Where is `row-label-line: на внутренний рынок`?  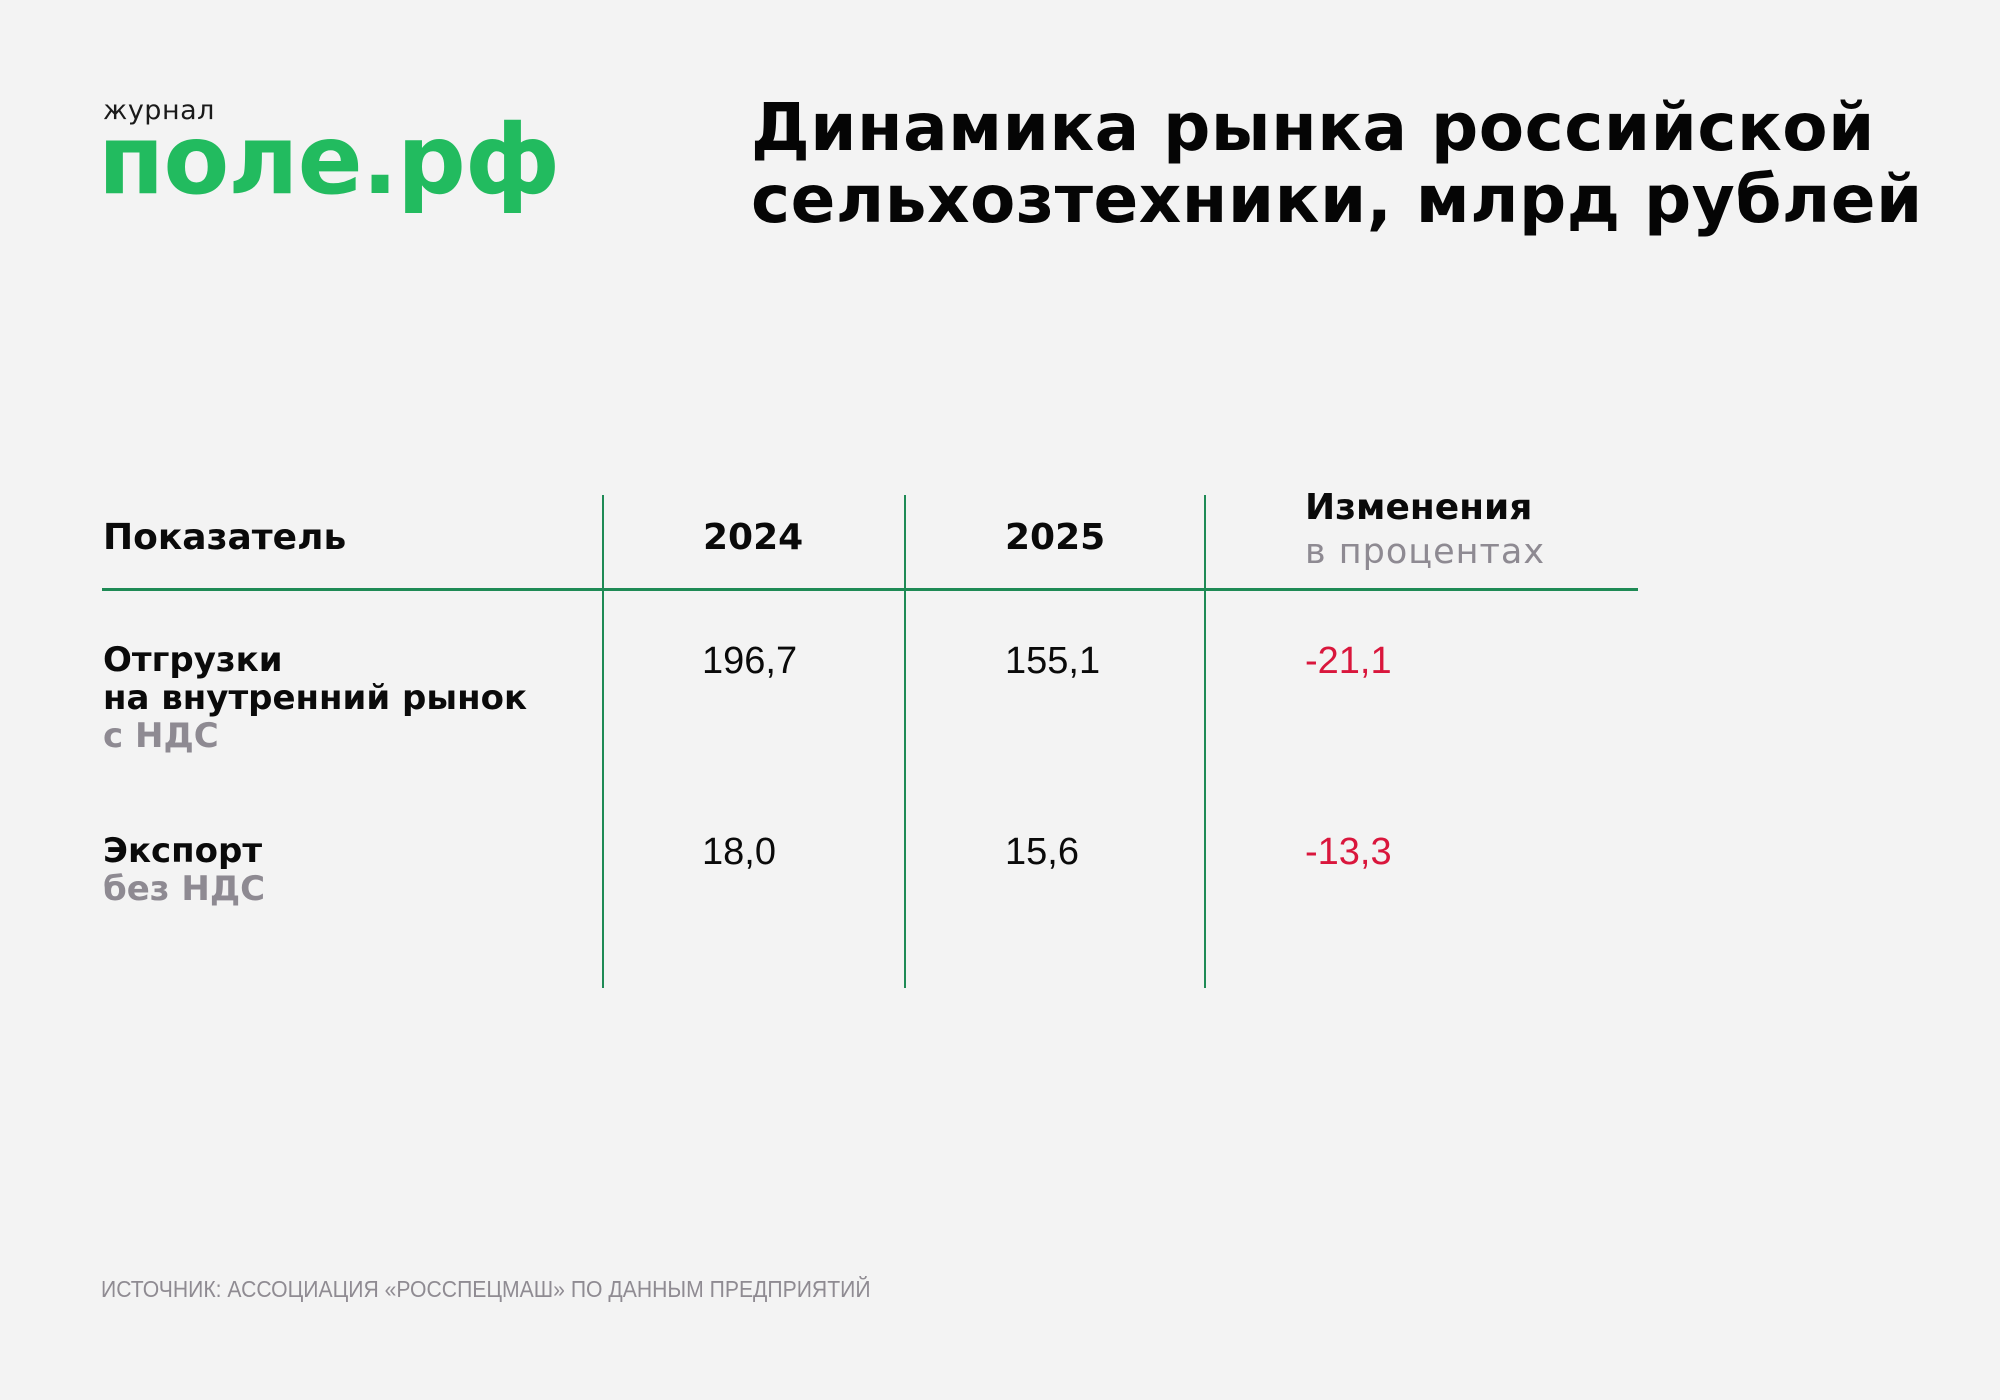
row-label-line: на внутренний рынок is located at coordinates (315, 698).